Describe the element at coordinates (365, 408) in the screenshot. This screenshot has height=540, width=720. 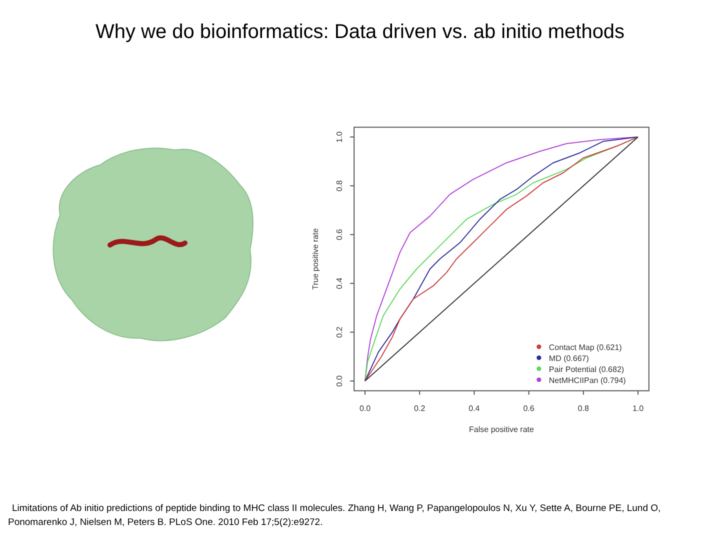
I see `x-tick-label: 0.0` at that location.